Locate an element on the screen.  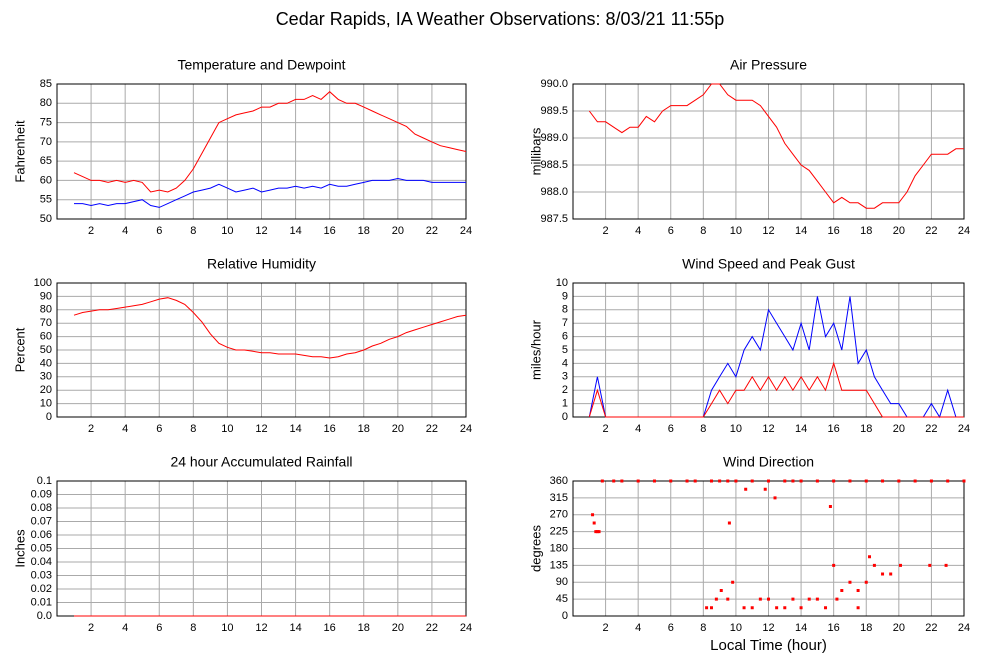
y-tick-label: 0.05 is located at coordinates (41, 548).